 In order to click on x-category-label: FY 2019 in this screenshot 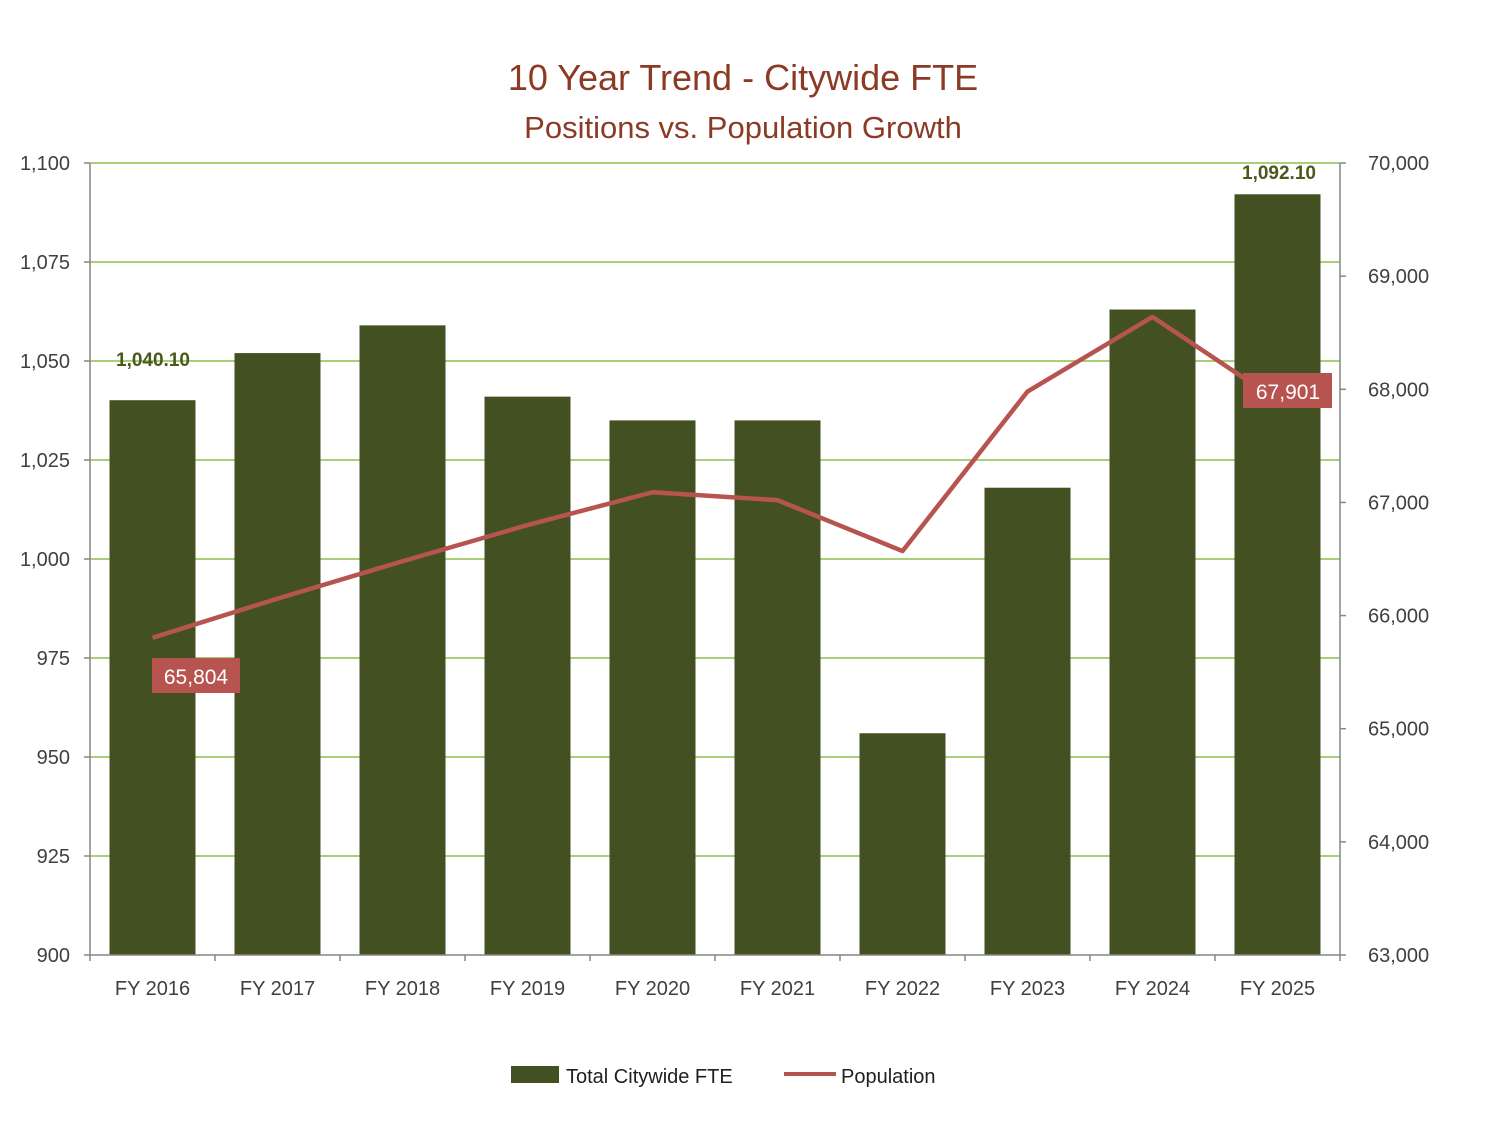, I will do `click(527, 989)`.